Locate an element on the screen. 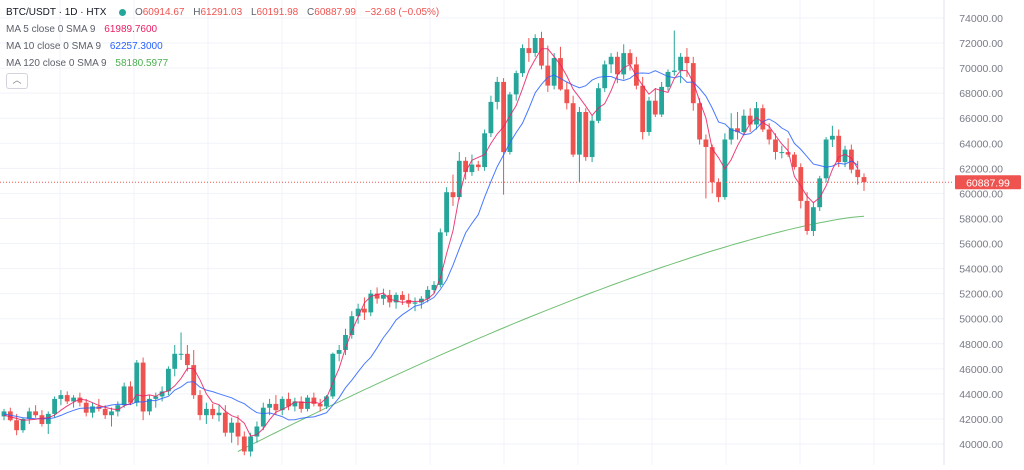 This screenshot has width=1024, height=470. last-price-label: 60887.99 is located at coordinates (988, 183).